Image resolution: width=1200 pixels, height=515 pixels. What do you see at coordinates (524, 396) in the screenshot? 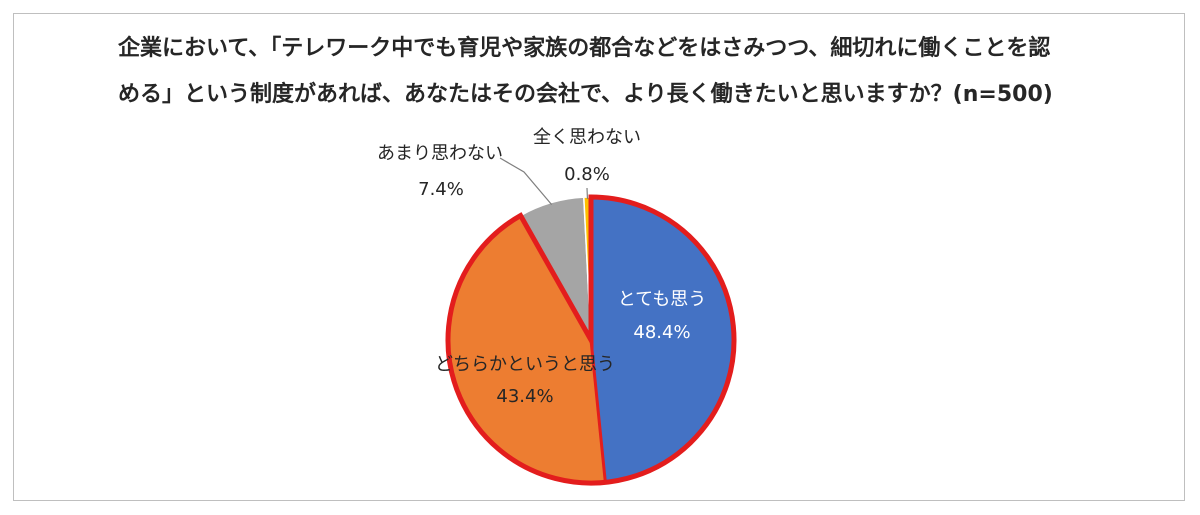
I see `slice-value-dochiraka: 43.4%` at bounding box center [524, 396].